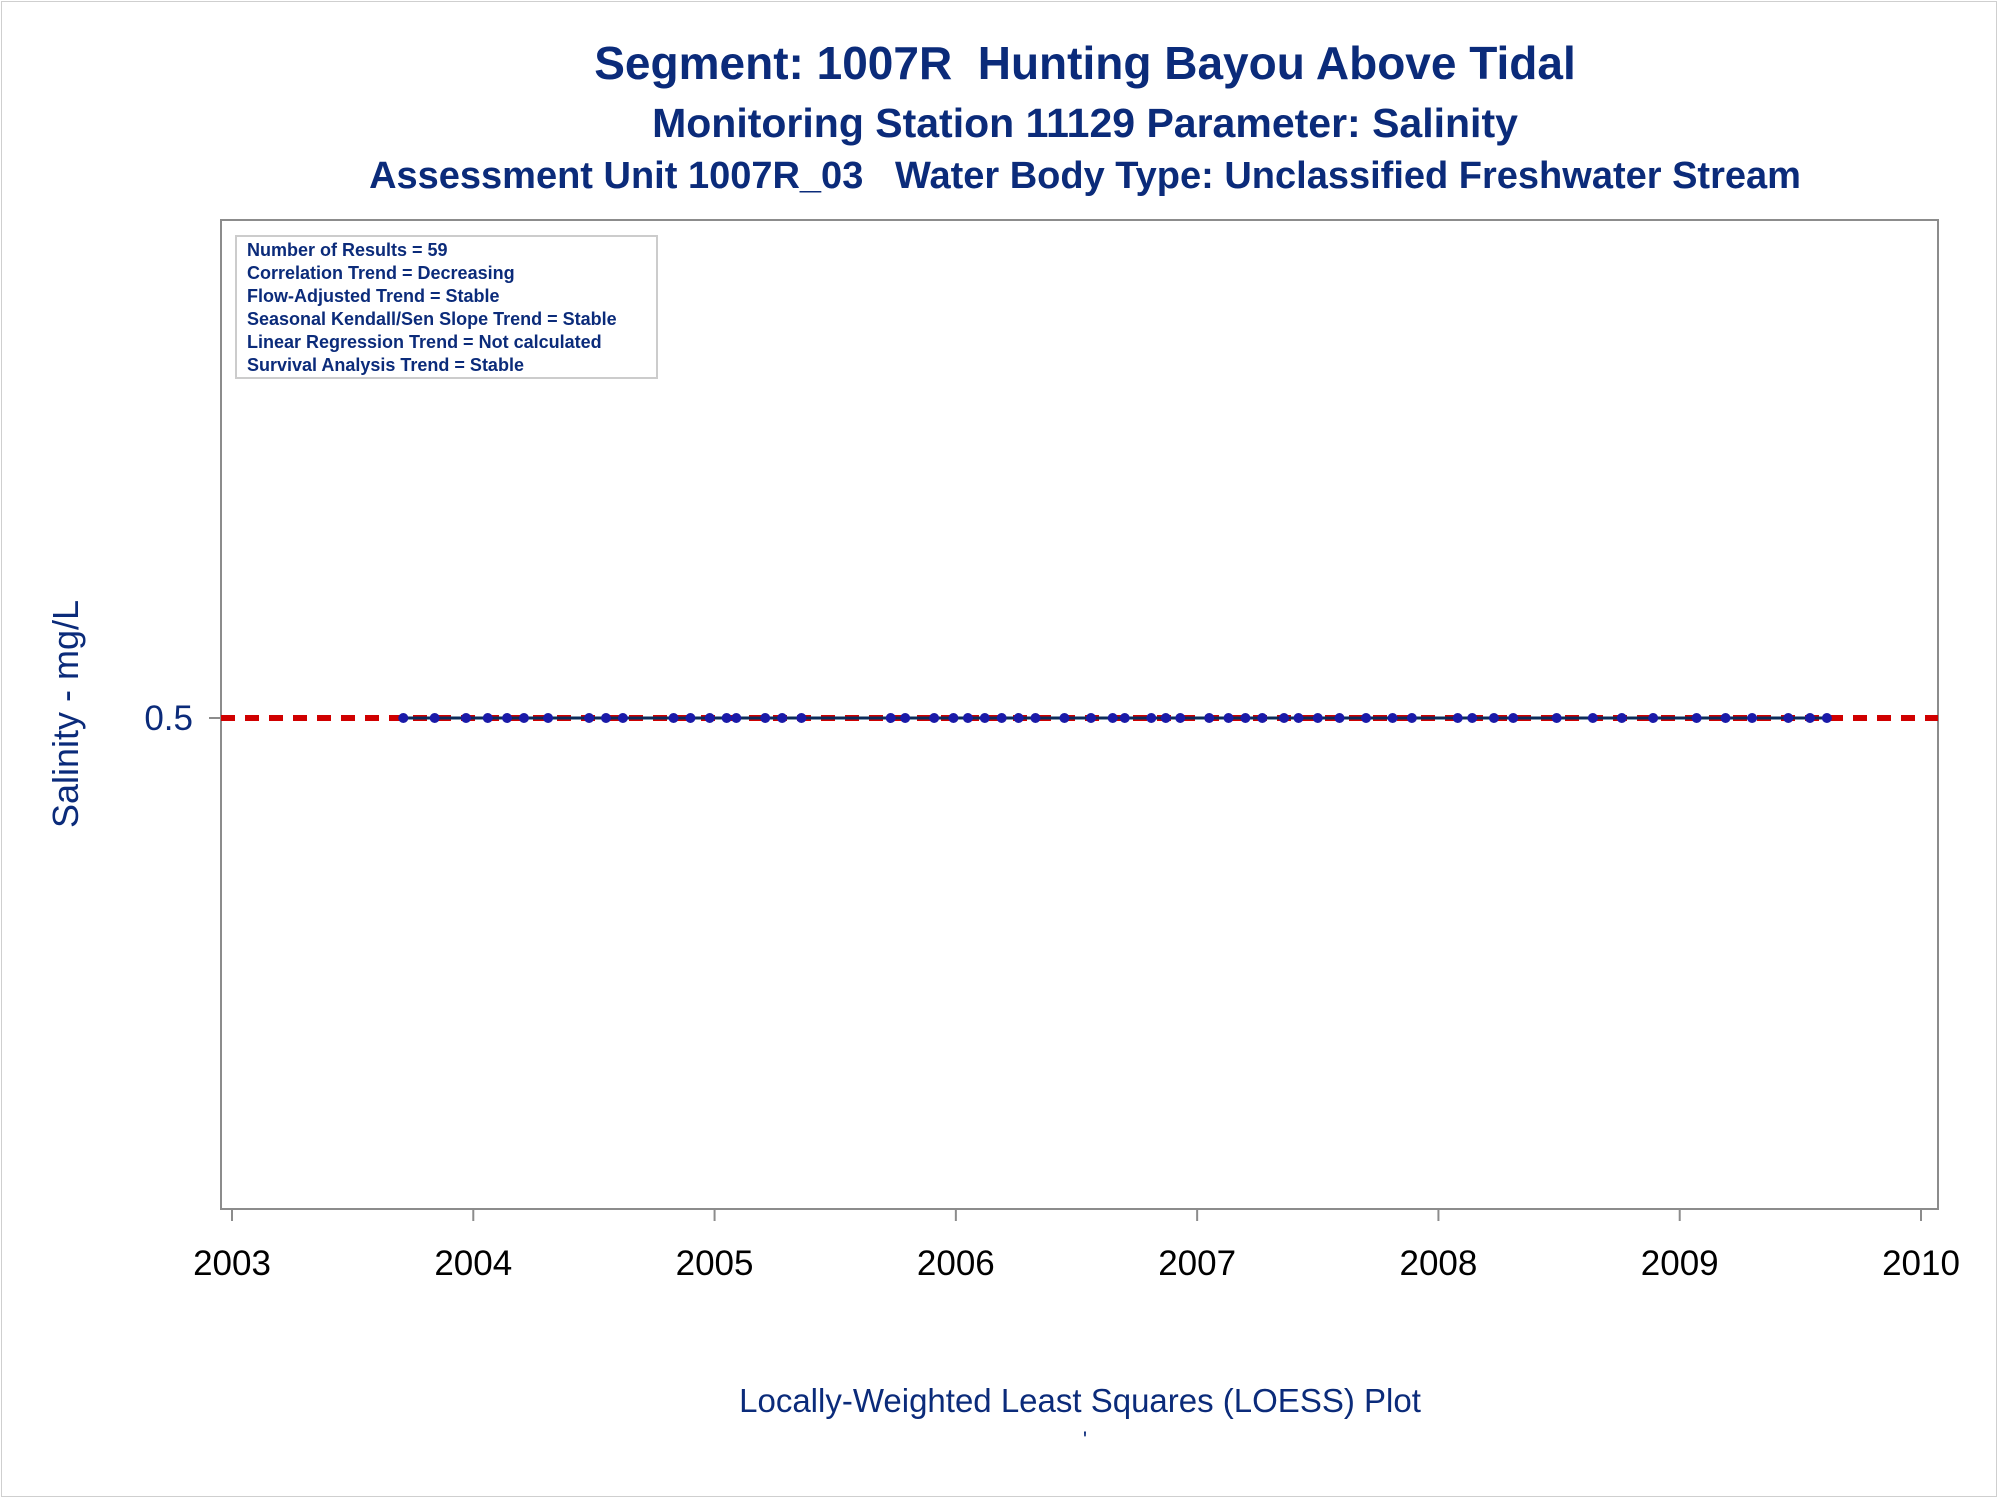 The height and width of the screenshot is (1500, 2000). Describe the element at coordinates (1921, 1263) in the screenshot. I see `x-tick-label: 2010` at that location.